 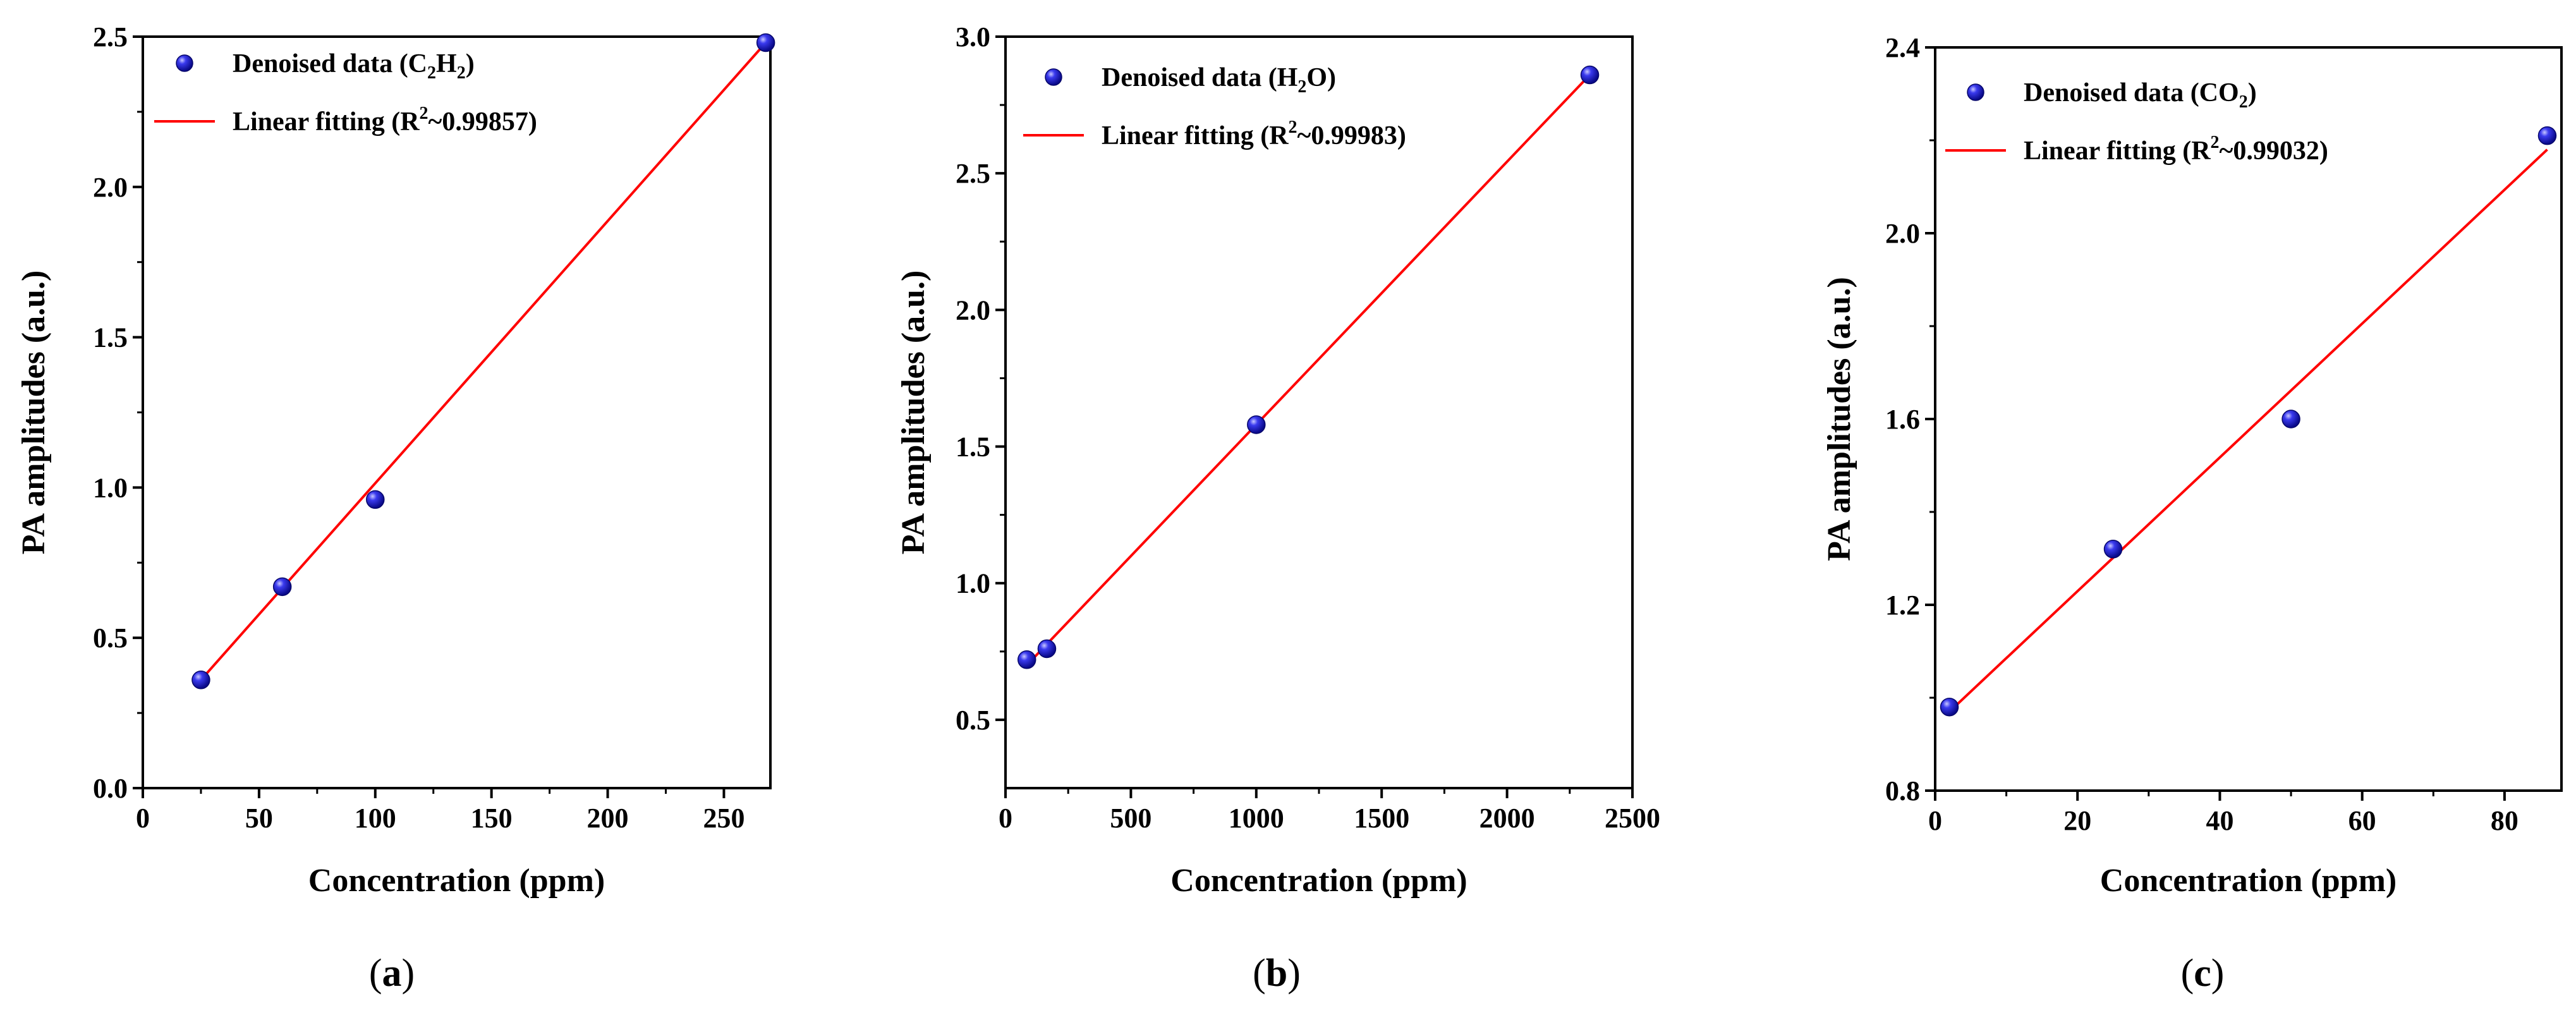 I want to click on y-tick-label: 1.6, so click(x=1903, y=419).